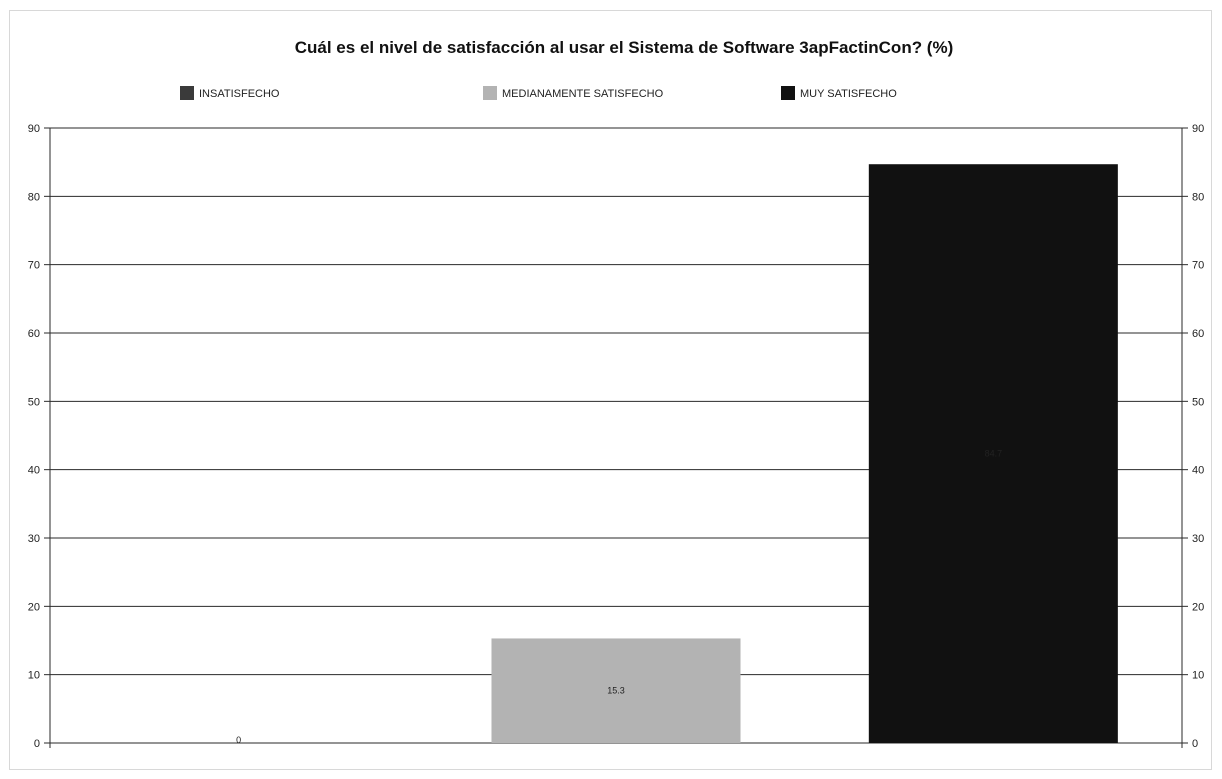 This screenshot has height=779, width=1222. What do you see at coordinates (34, 334) in the screenshot?
I see `y-tick-label-left-6: 60` at bounding box center [34, 334].